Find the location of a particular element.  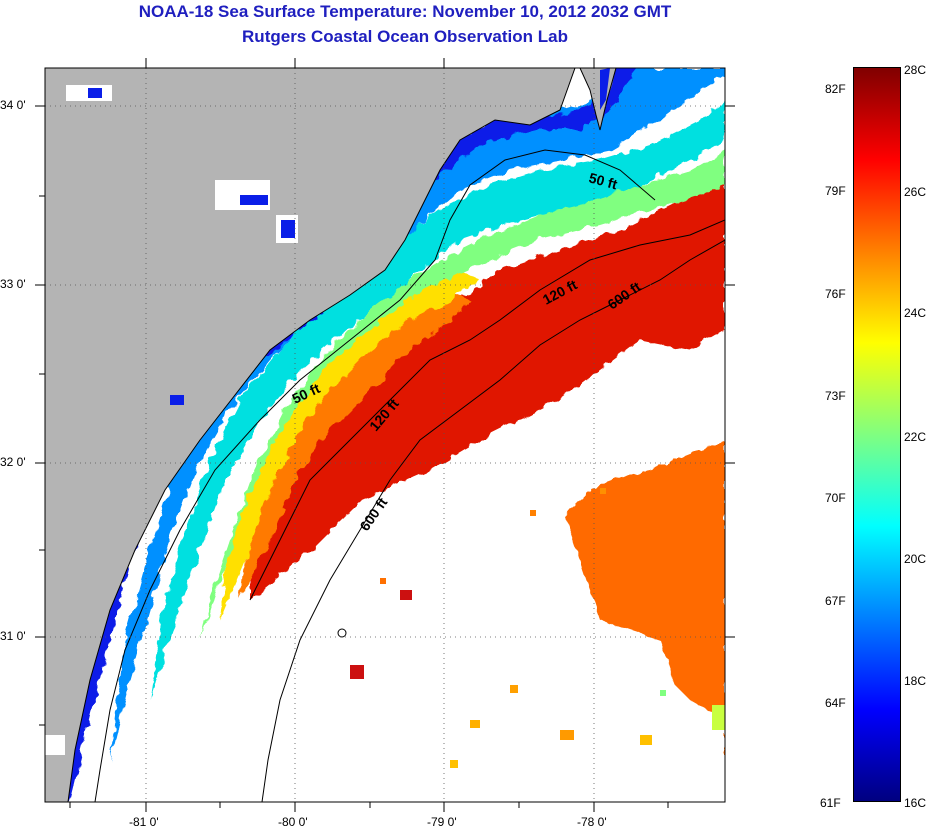

lat-label-33: 33 0' is located at coordinates (13, 284).